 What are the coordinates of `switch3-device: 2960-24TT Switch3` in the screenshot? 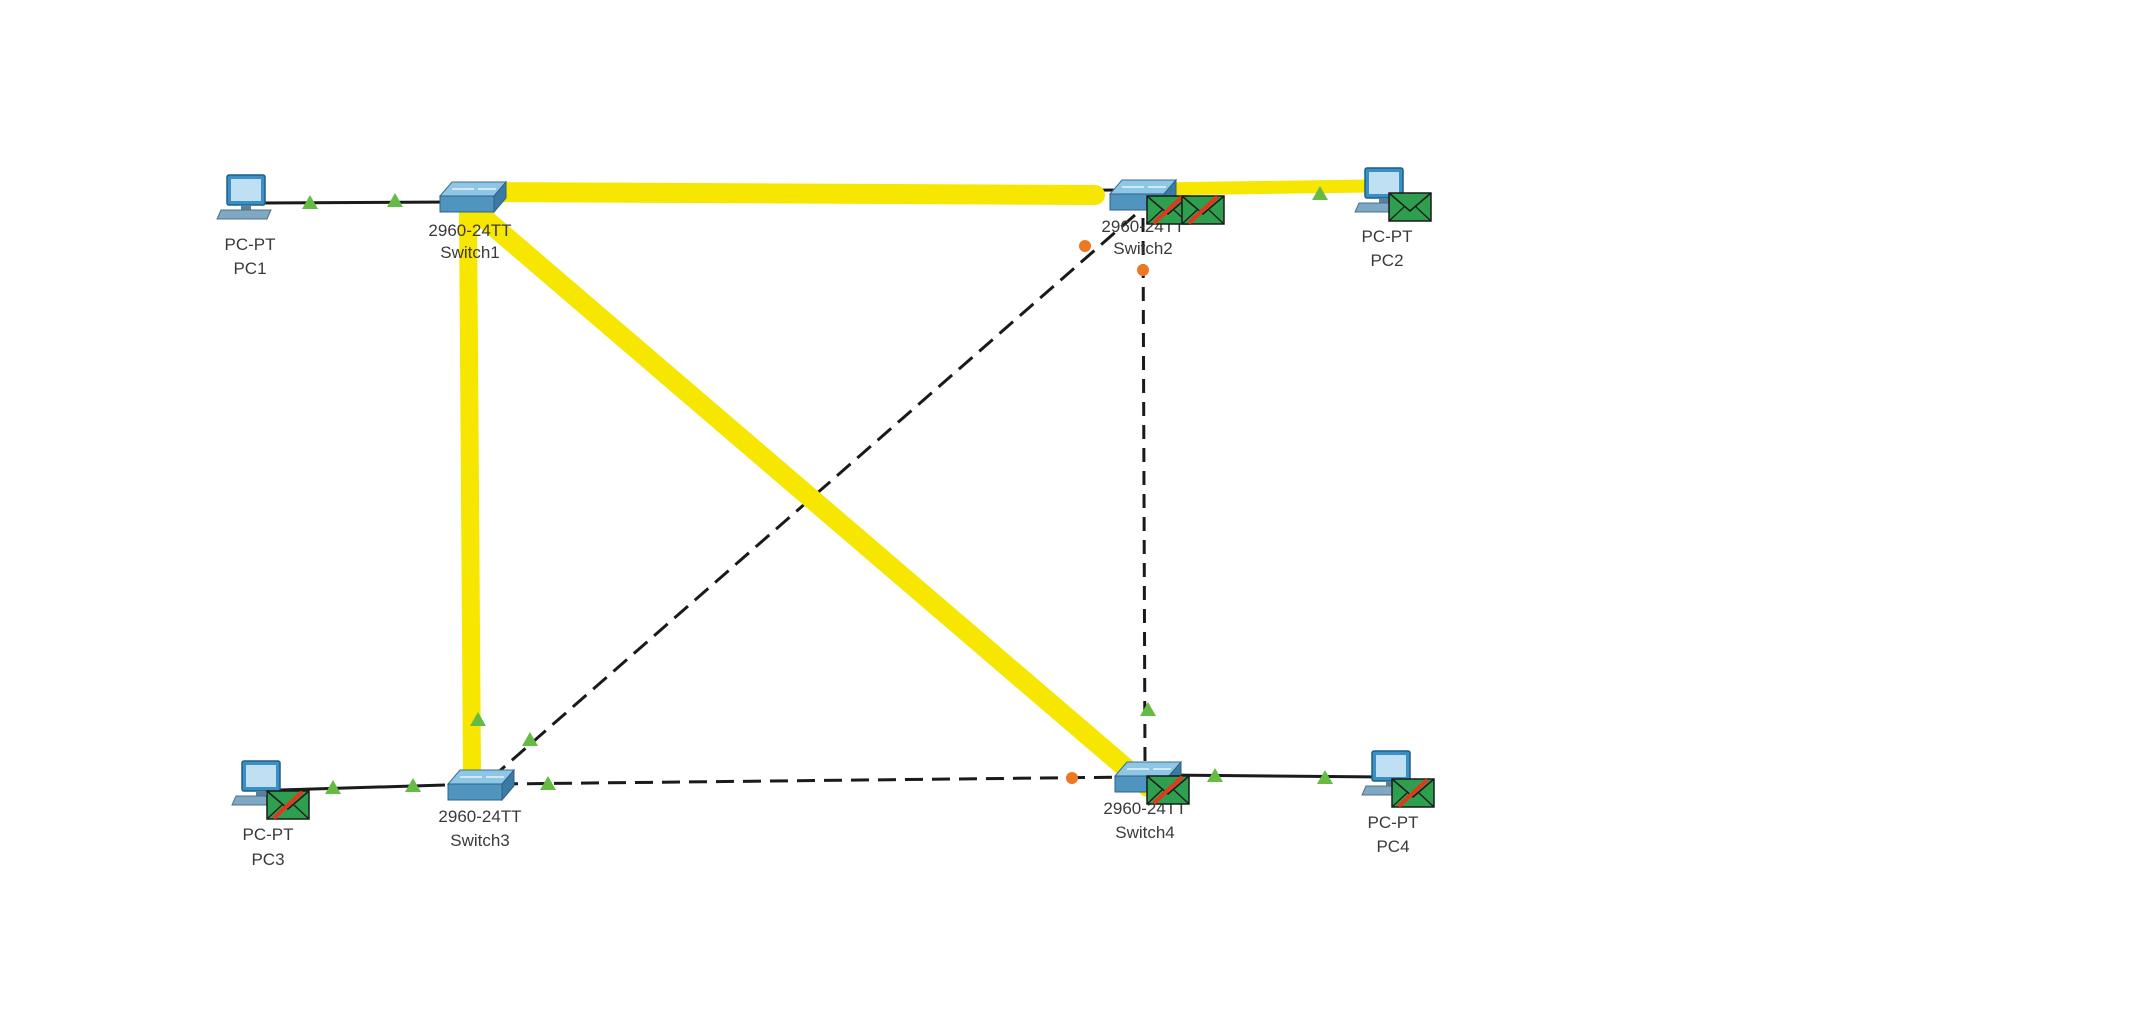 It's located at (480, 809).